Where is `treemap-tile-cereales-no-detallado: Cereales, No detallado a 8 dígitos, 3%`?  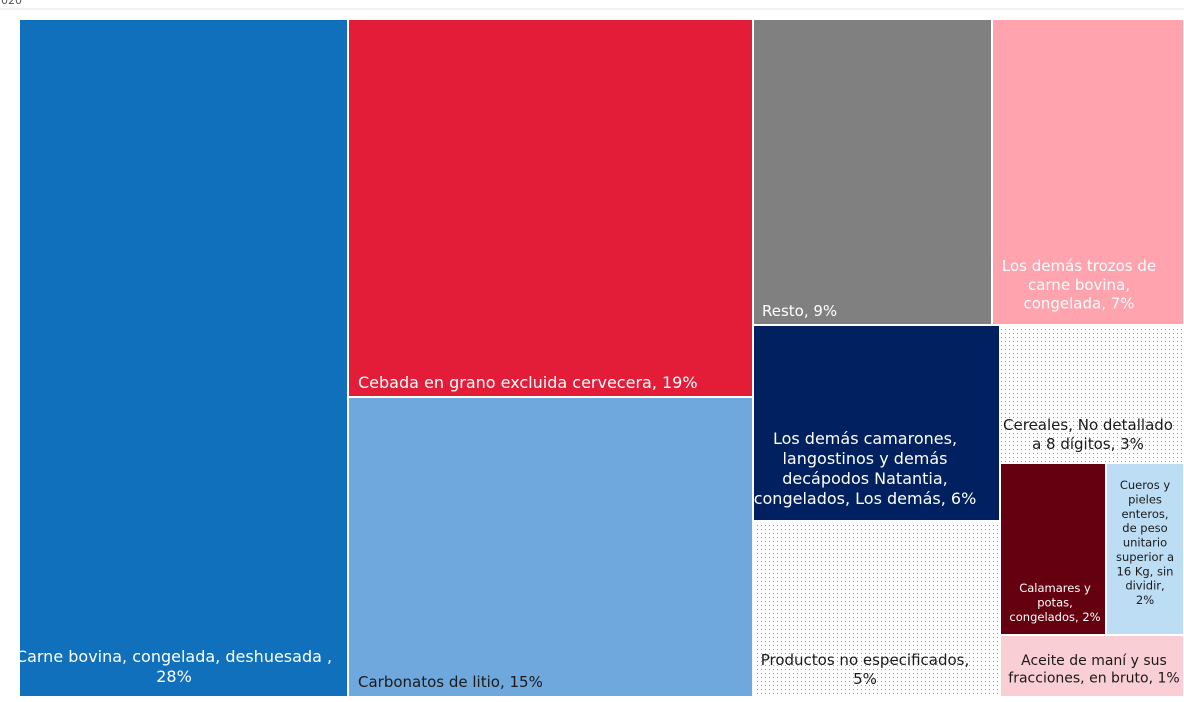 treemap-tile-cereales-no-detallado: Cereales, No detallado a 8 dígitos, 3% is located at coordinates (1092, 394).